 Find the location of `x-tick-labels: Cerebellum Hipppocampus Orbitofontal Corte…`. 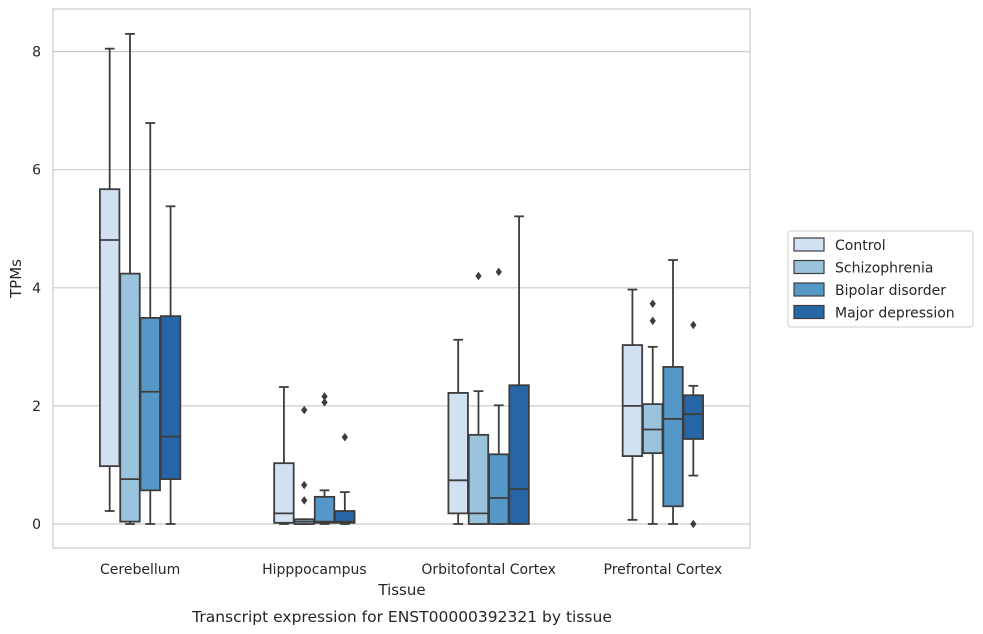

x-tick-labels: Cerebellum Hipppocampus Orbitofontal Corte… is located at coordinates (411, 570).